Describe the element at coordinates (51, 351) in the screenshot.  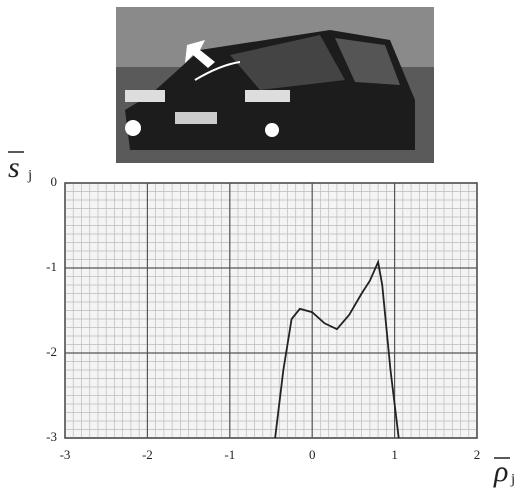
I see `y-tick-label: -2` at that location.